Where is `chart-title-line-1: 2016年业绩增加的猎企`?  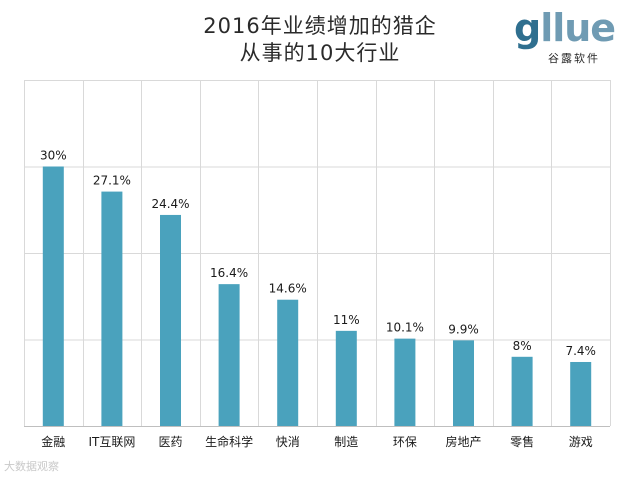 chart-title-line-1: 2016年业绩增加的猎企 is located at coordinates (320, 26).